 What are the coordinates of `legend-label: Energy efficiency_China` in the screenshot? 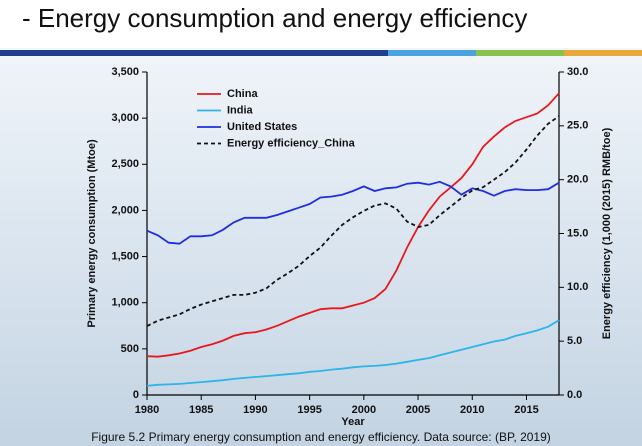 It's located at (291, 143).